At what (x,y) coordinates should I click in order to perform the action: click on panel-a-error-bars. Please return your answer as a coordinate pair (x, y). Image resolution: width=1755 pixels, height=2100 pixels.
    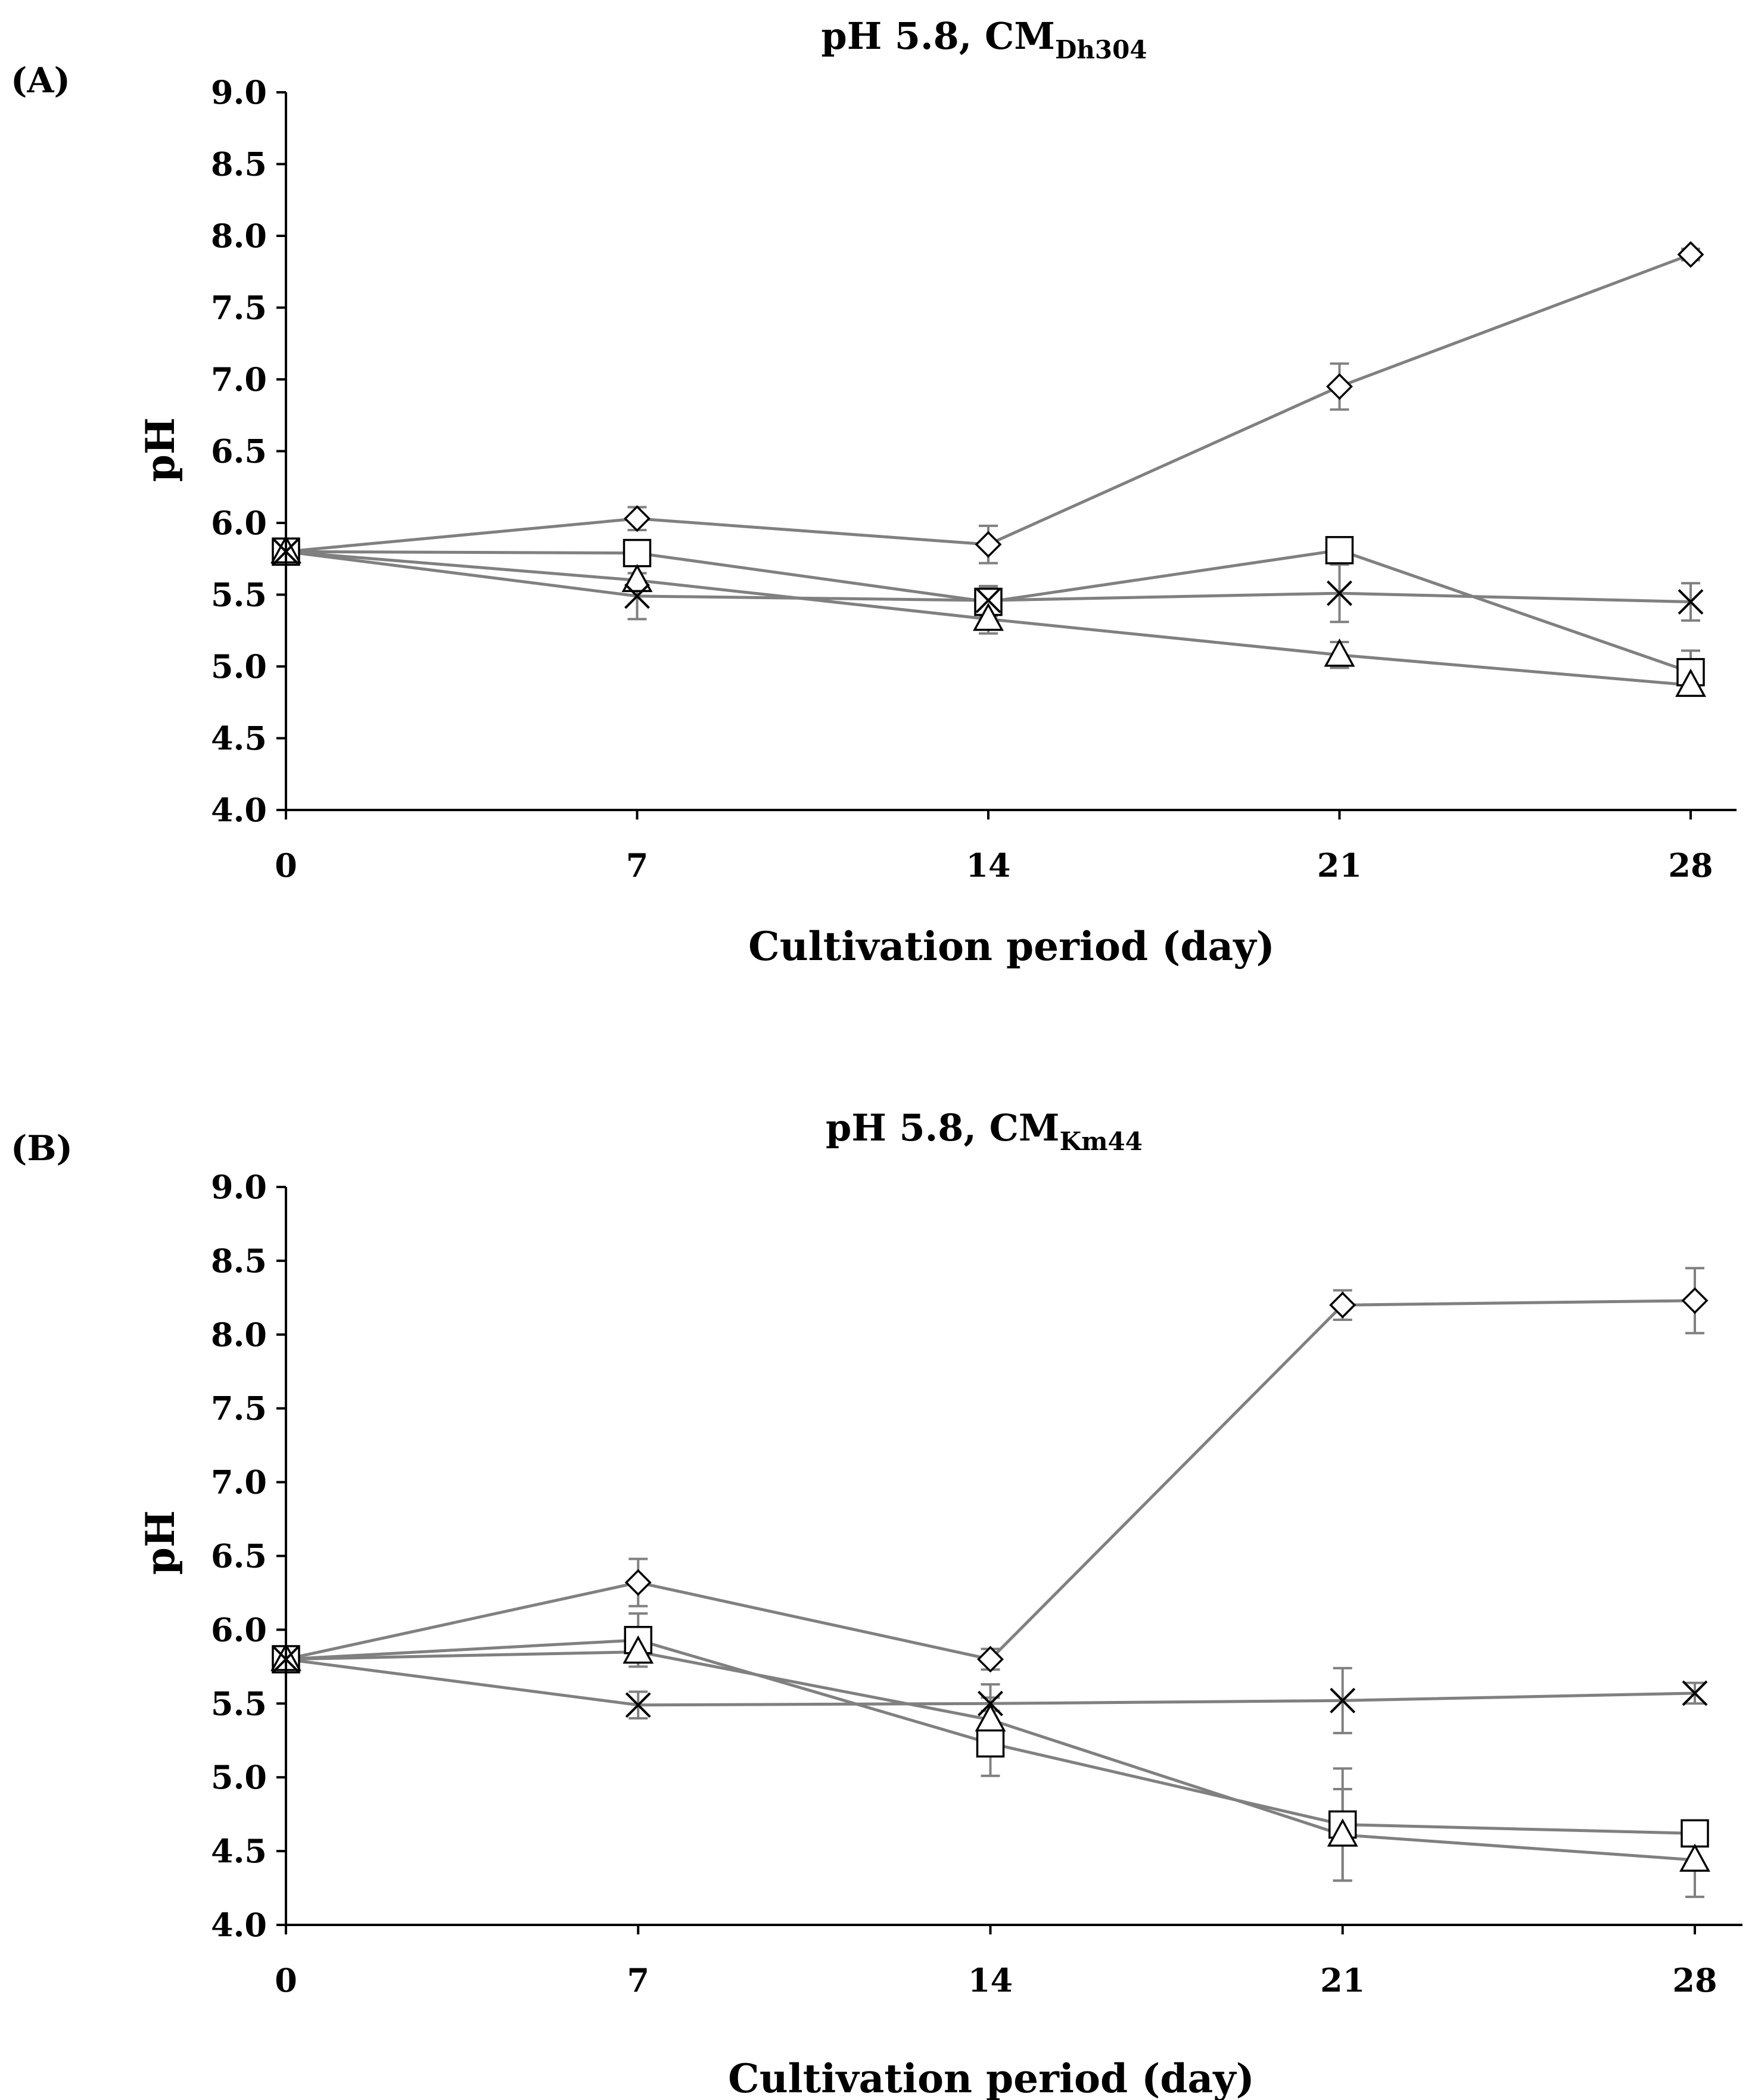
    Looking at the image, I should click on (1163, 471).